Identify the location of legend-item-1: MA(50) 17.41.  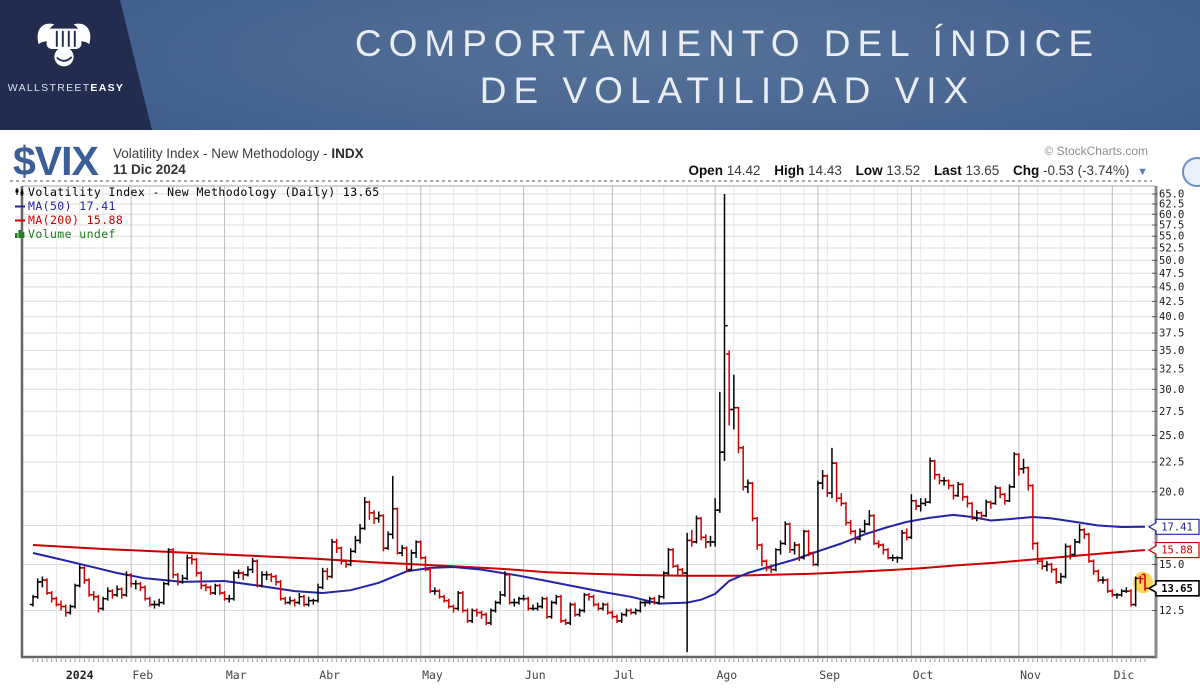
(72, 206).